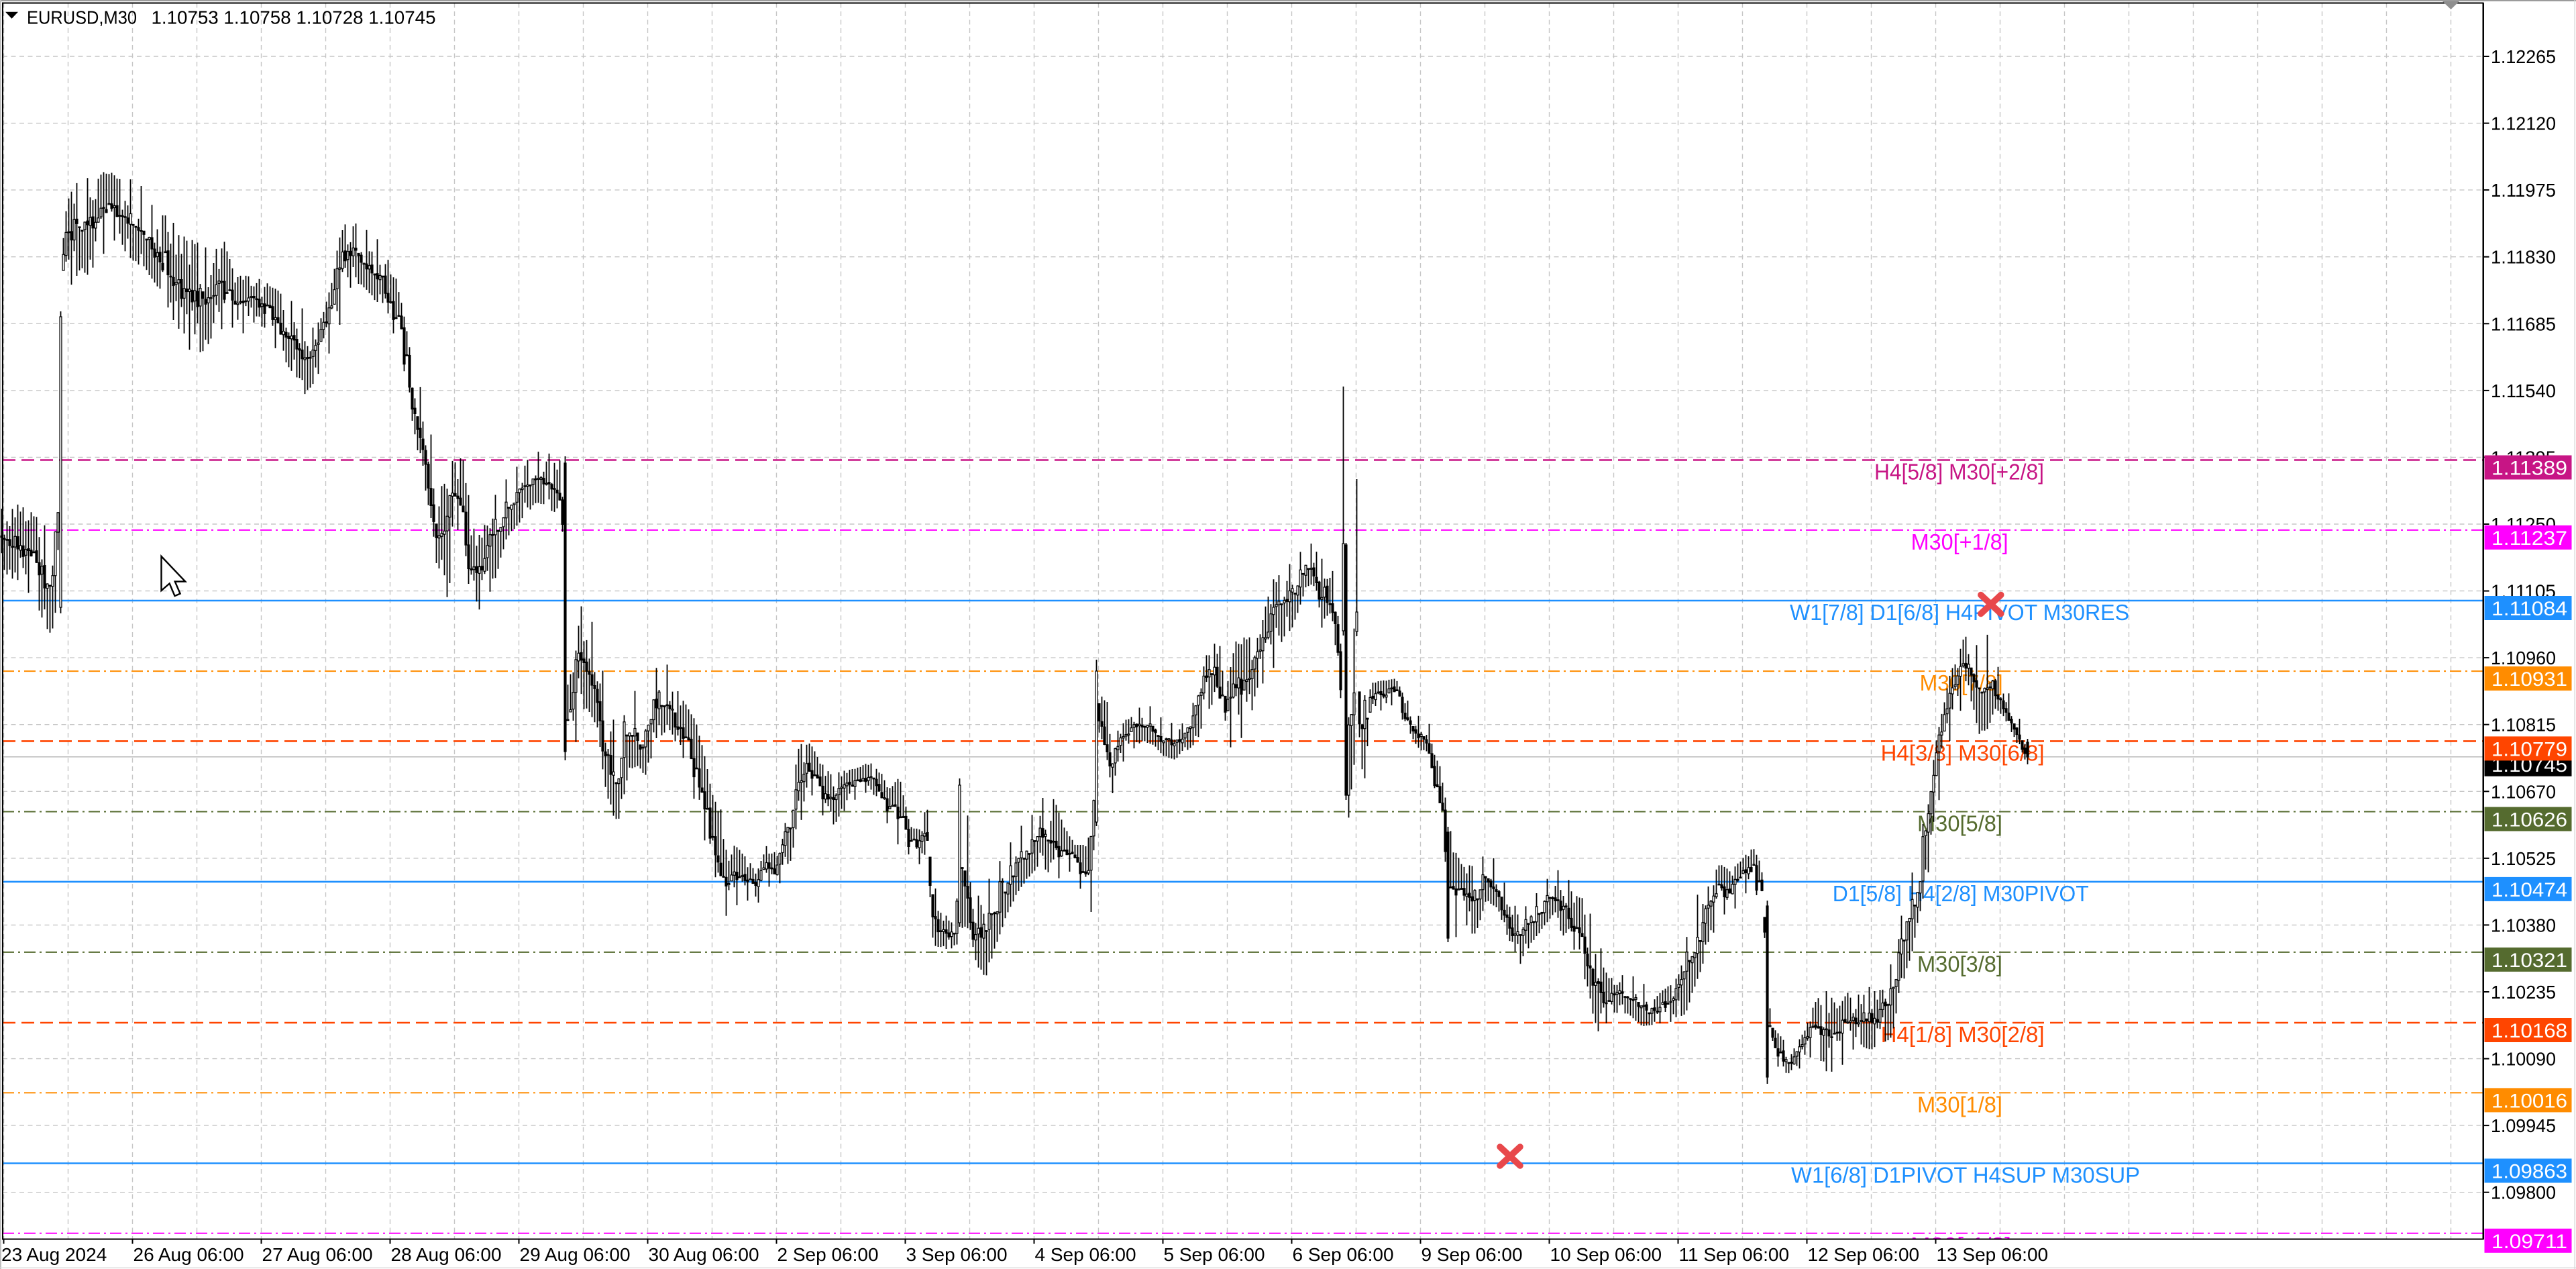 The width and height of the screenshot is (2576, 1269). Describe the element at coordinates (2529, 1172) in the screenshot. I see `svg-text: 1.09863` at that location.